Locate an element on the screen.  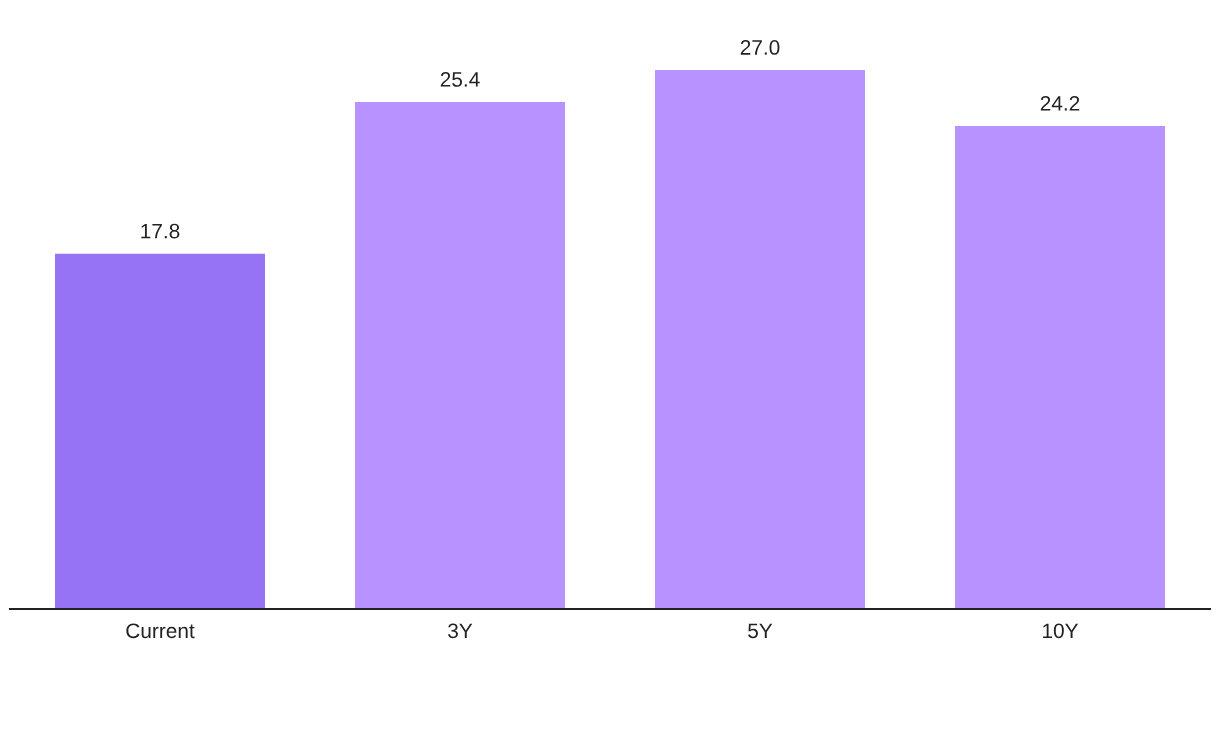
x-tick-label: Current is located at coordinates (160, 631).